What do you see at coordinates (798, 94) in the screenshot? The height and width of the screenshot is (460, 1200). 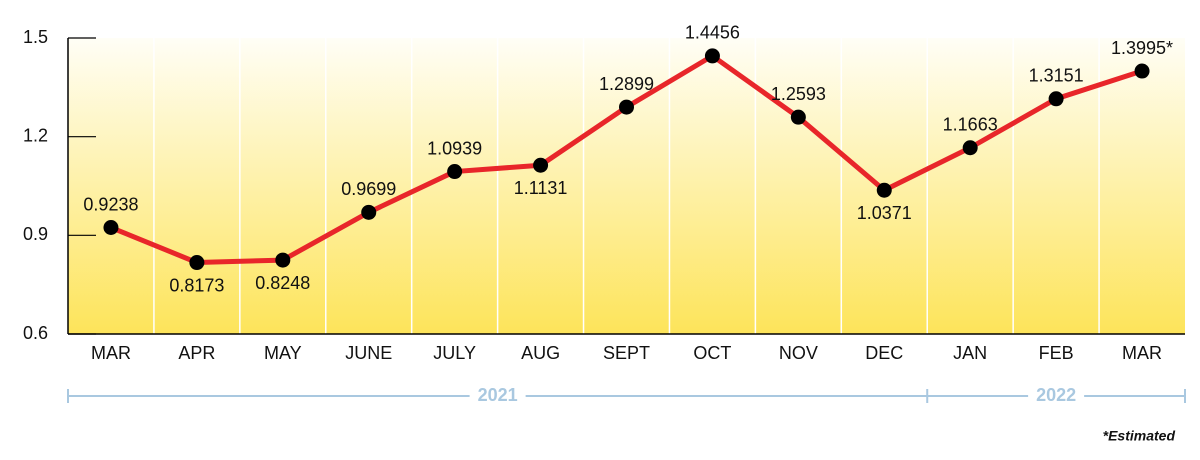 I see `data-label: 1.2593` at bounding box center [798, 94].